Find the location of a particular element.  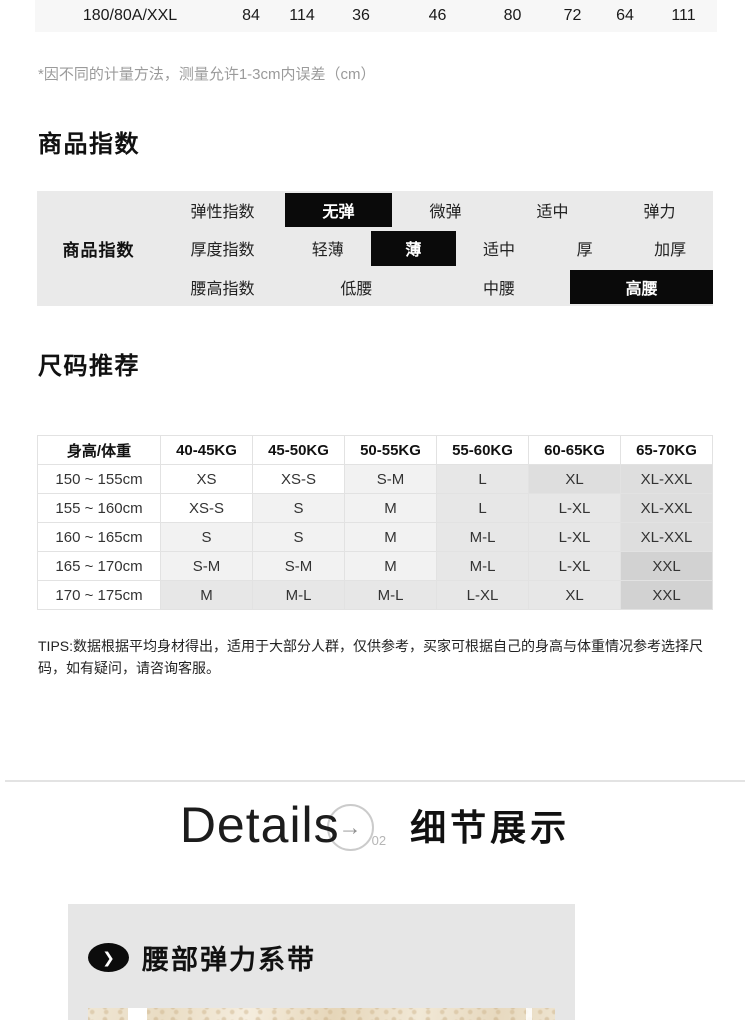

size-value-cell: XS is located at coordinates (206, 479).